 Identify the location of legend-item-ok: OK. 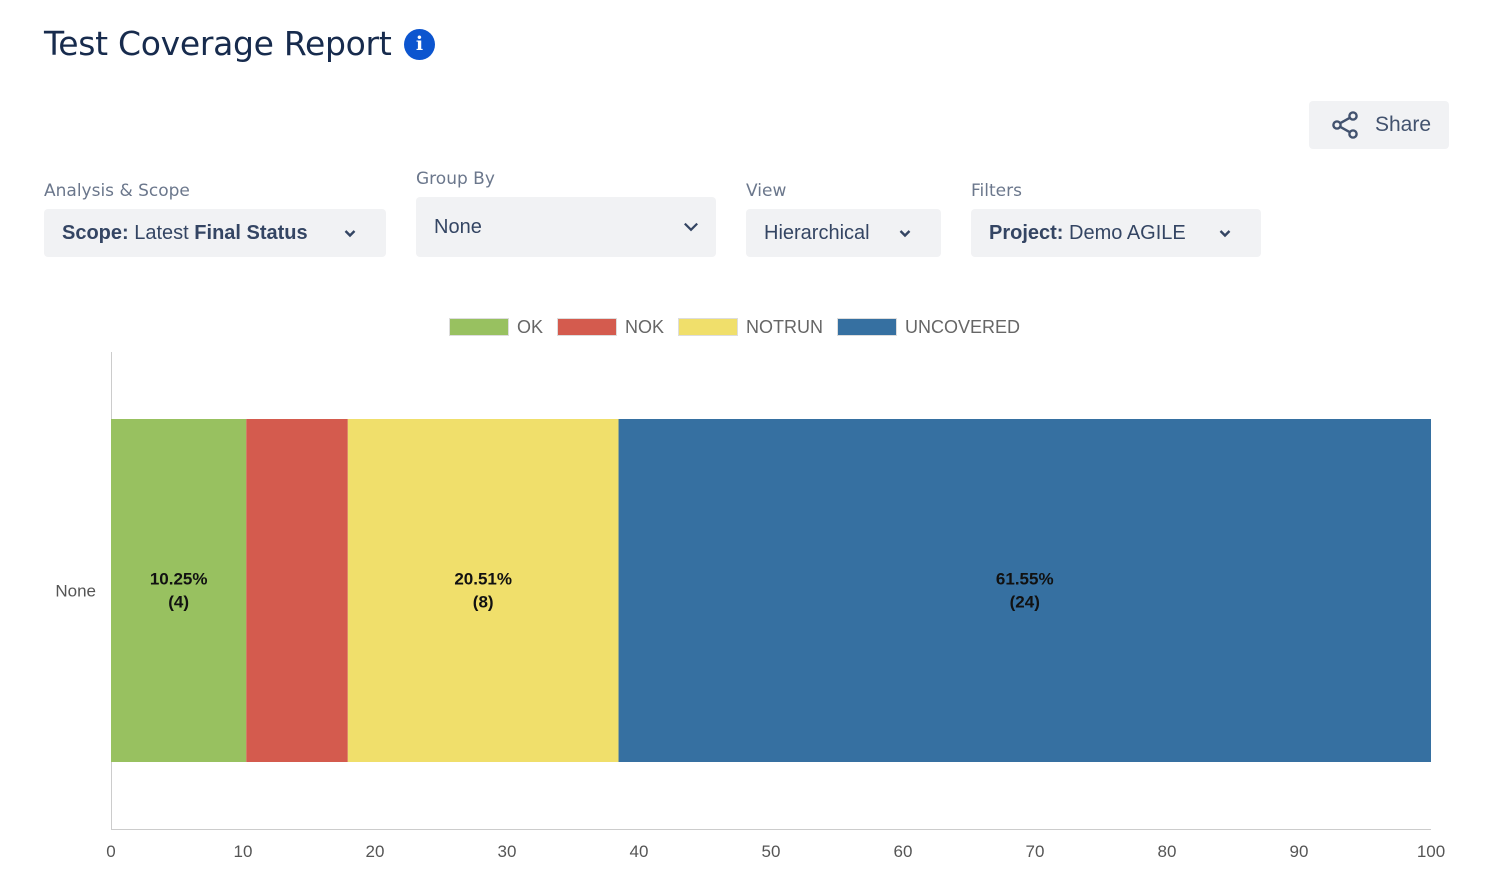
(496, 327).